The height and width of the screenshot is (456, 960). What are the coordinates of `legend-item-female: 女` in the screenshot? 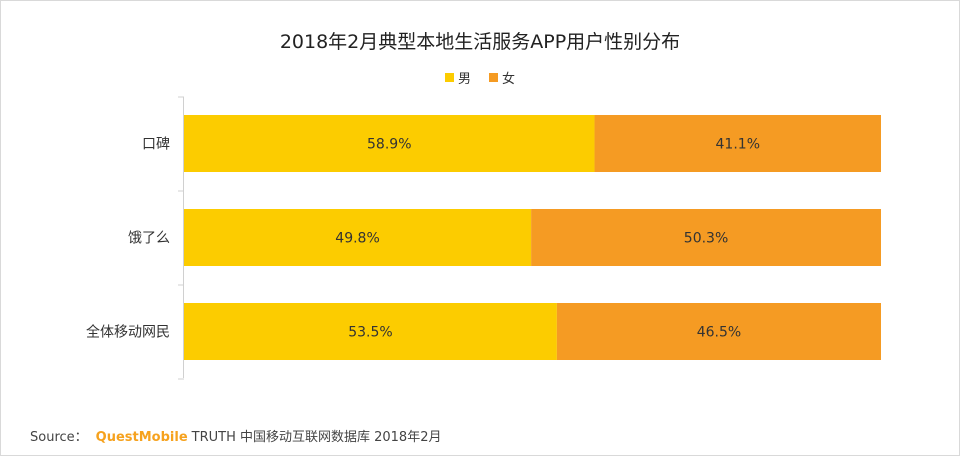 It's located at (502, 77).